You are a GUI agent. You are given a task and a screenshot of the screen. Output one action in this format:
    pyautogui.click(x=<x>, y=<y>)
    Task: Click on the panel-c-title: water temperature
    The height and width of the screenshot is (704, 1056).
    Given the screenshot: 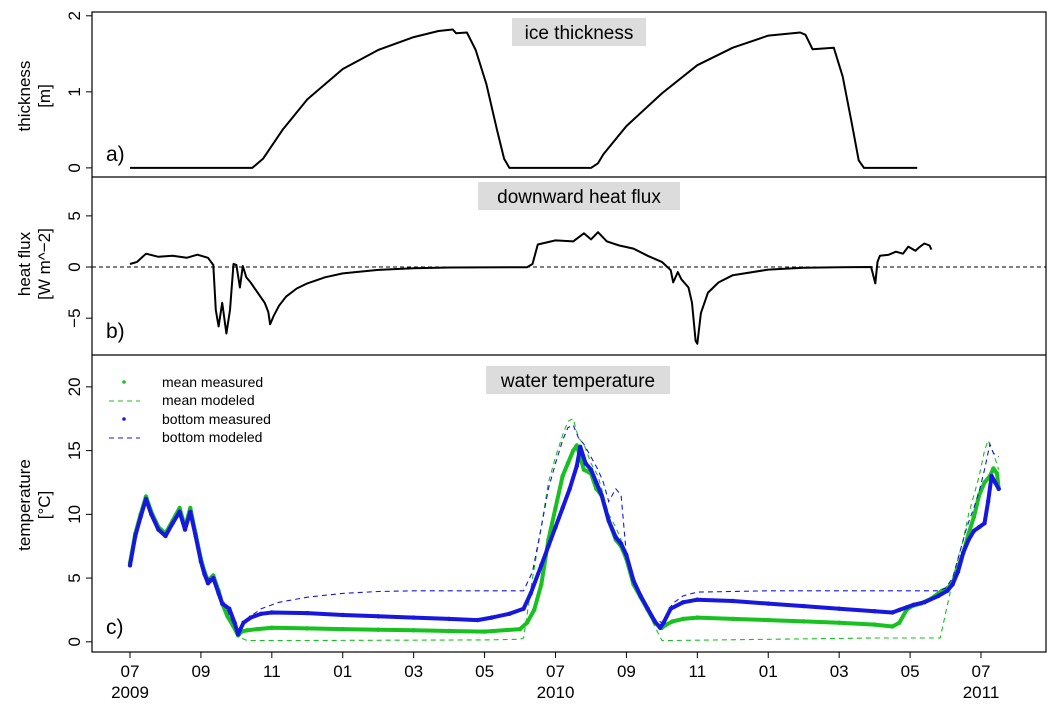 What is the action you would take?
    pyautogui.click(x=577, y=381)
    